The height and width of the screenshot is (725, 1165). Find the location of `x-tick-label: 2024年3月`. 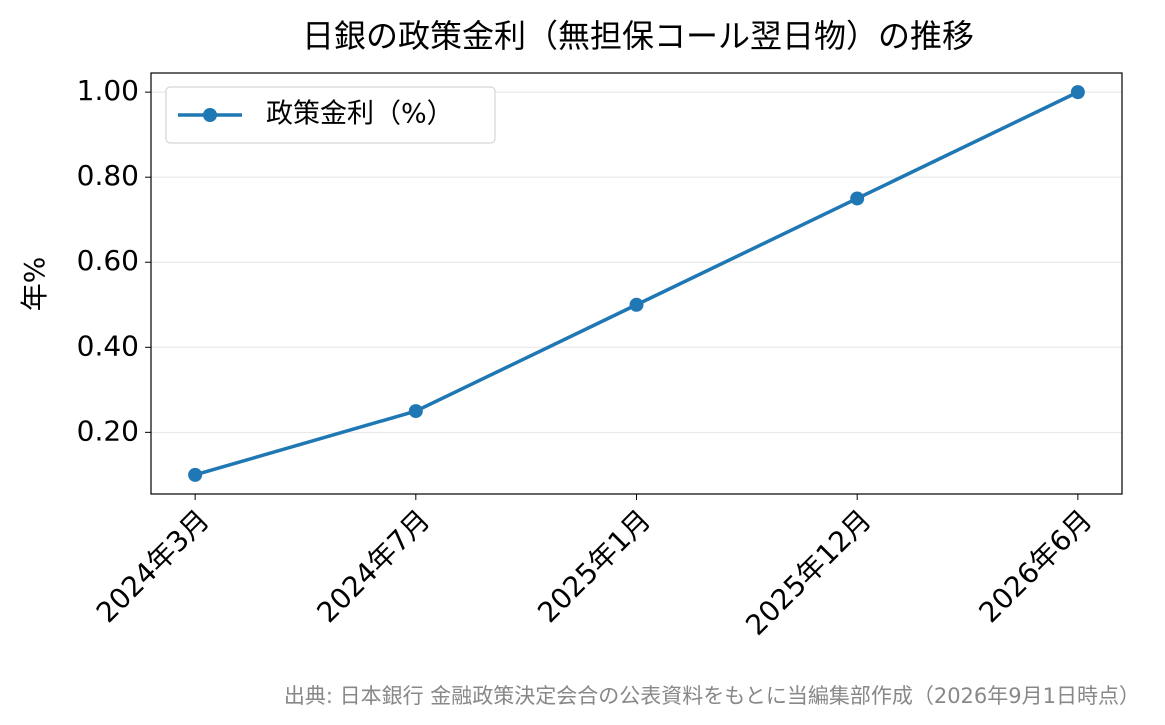

x-tick-label: 2024年3月 is located at coordinates (153, 566).